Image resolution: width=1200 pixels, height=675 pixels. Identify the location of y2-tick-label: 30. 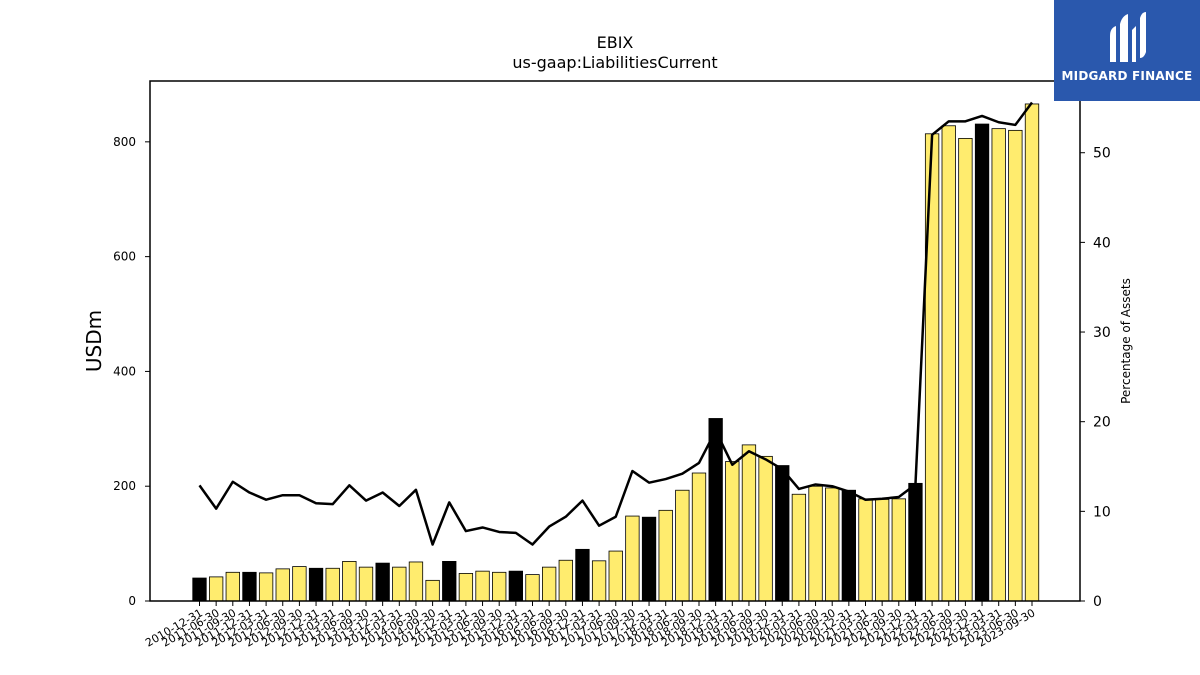
(1102, 333).